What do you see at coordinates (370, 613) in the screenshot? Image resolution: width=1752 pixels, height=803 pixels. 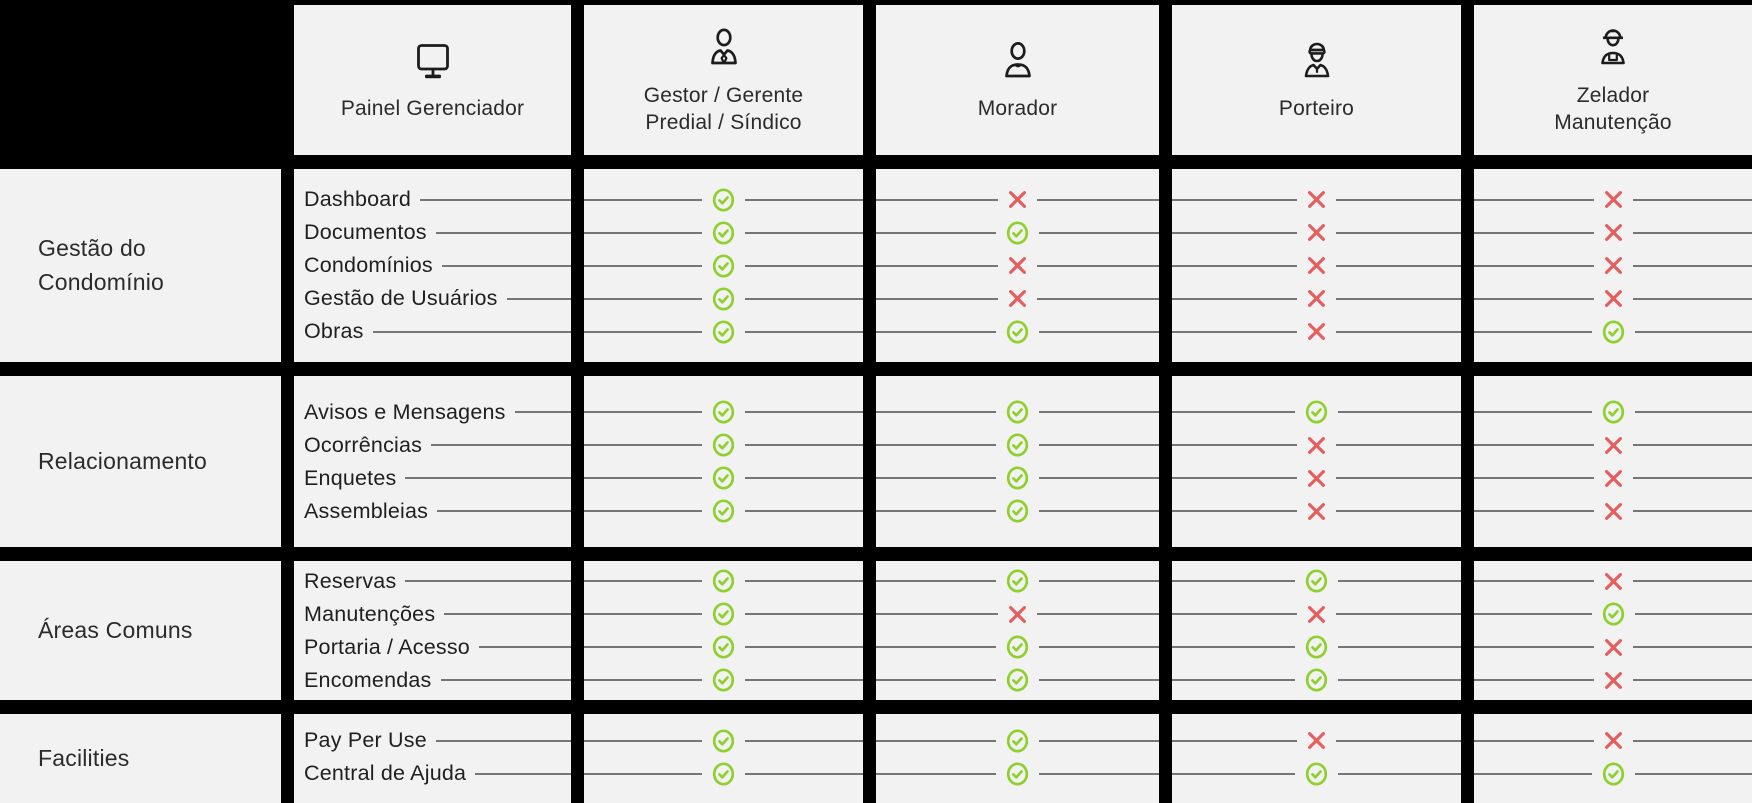 I see `feature-label: Manutenções` at bounding box center [370, 613].